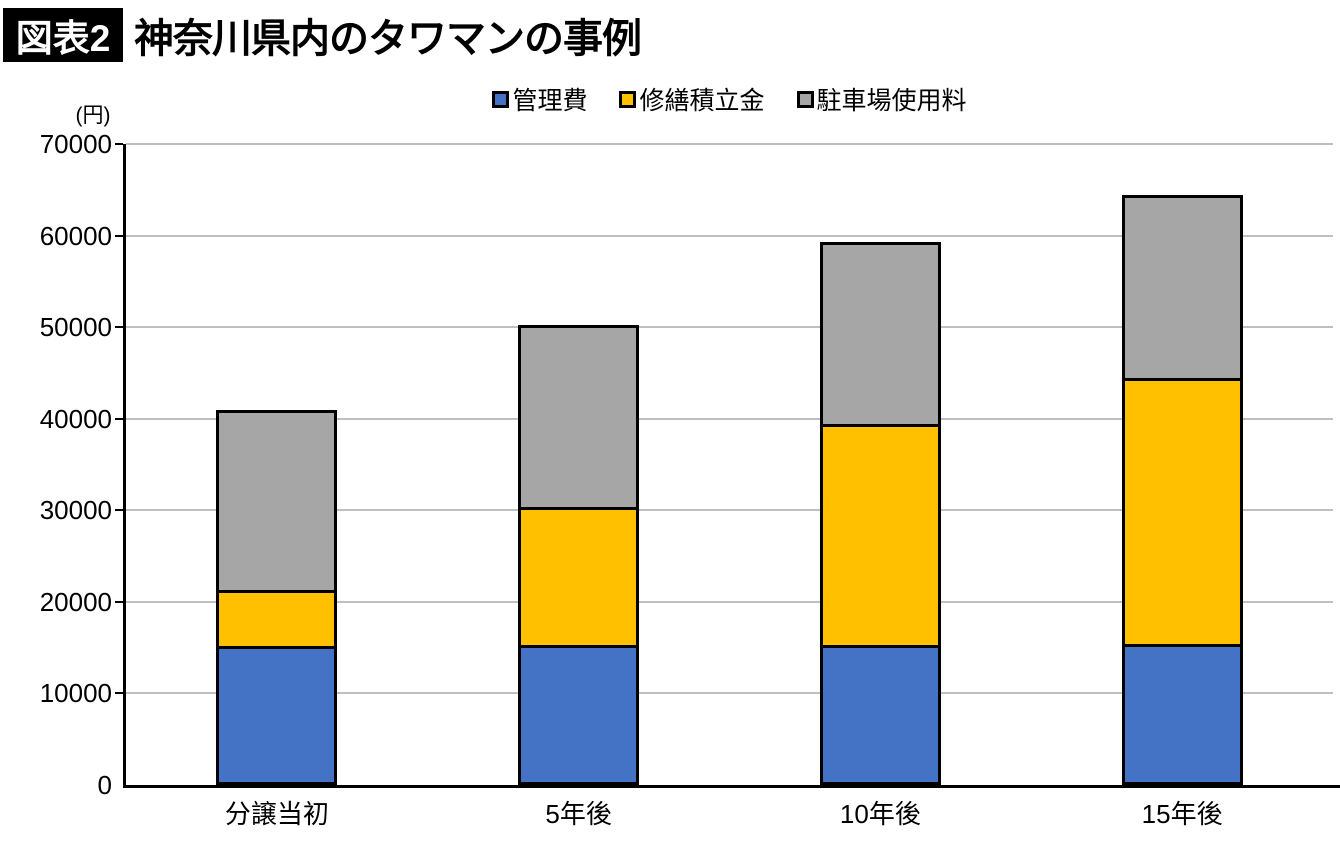 The width and height of the screenshot is (1340, 846). I want to click on bar-segment-5年後-管理費, so click(579, 715).